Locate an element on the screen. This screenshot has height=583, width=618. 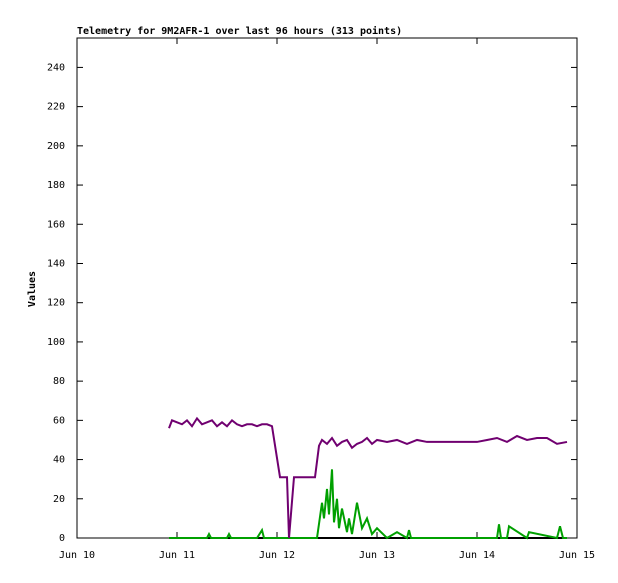
y-tick-label: 120 is located at coordinates (56, 303).